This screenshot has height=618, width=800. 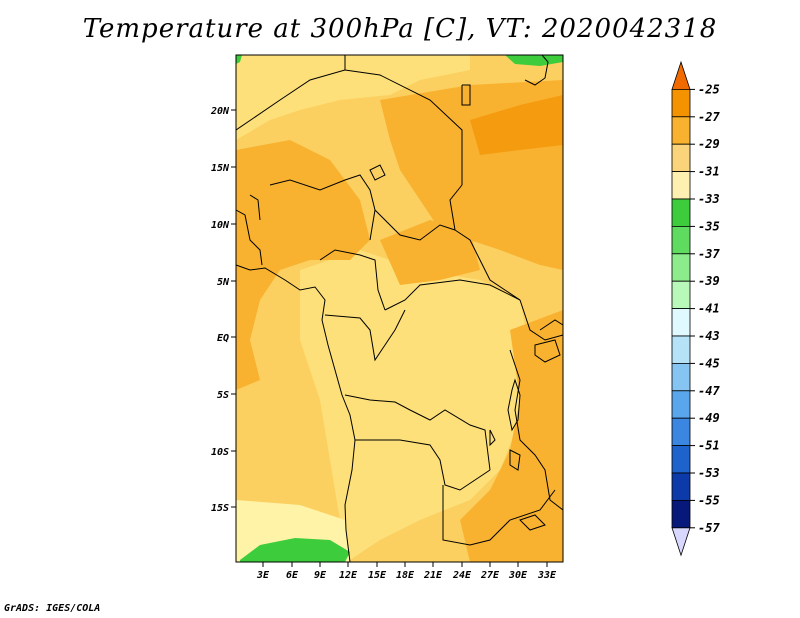 I want to click on grads-credit: GrADS: IGES/COLA, so click(x=52, y=608).